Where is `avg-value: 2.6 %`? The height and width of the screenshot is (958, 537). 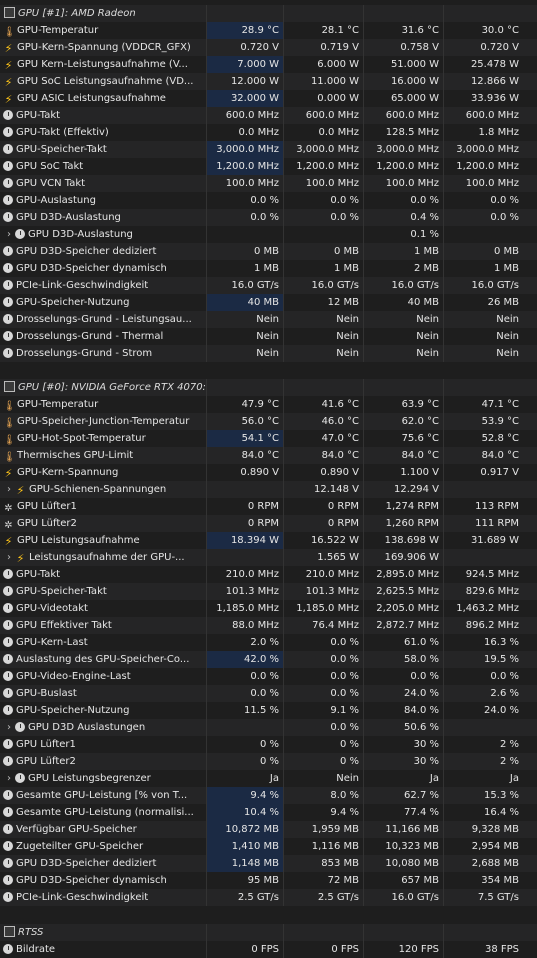 avg-value: 2.6 % is located at coordinates (483, 693).